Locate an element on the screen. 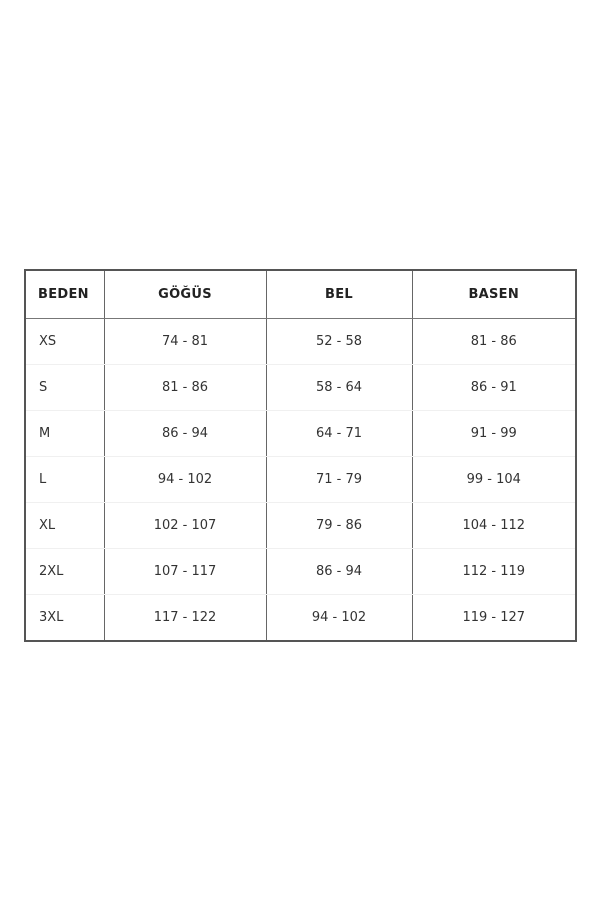 This screenshot has width=600, height=900. size-cell: L is located at coordinates (64, 479).